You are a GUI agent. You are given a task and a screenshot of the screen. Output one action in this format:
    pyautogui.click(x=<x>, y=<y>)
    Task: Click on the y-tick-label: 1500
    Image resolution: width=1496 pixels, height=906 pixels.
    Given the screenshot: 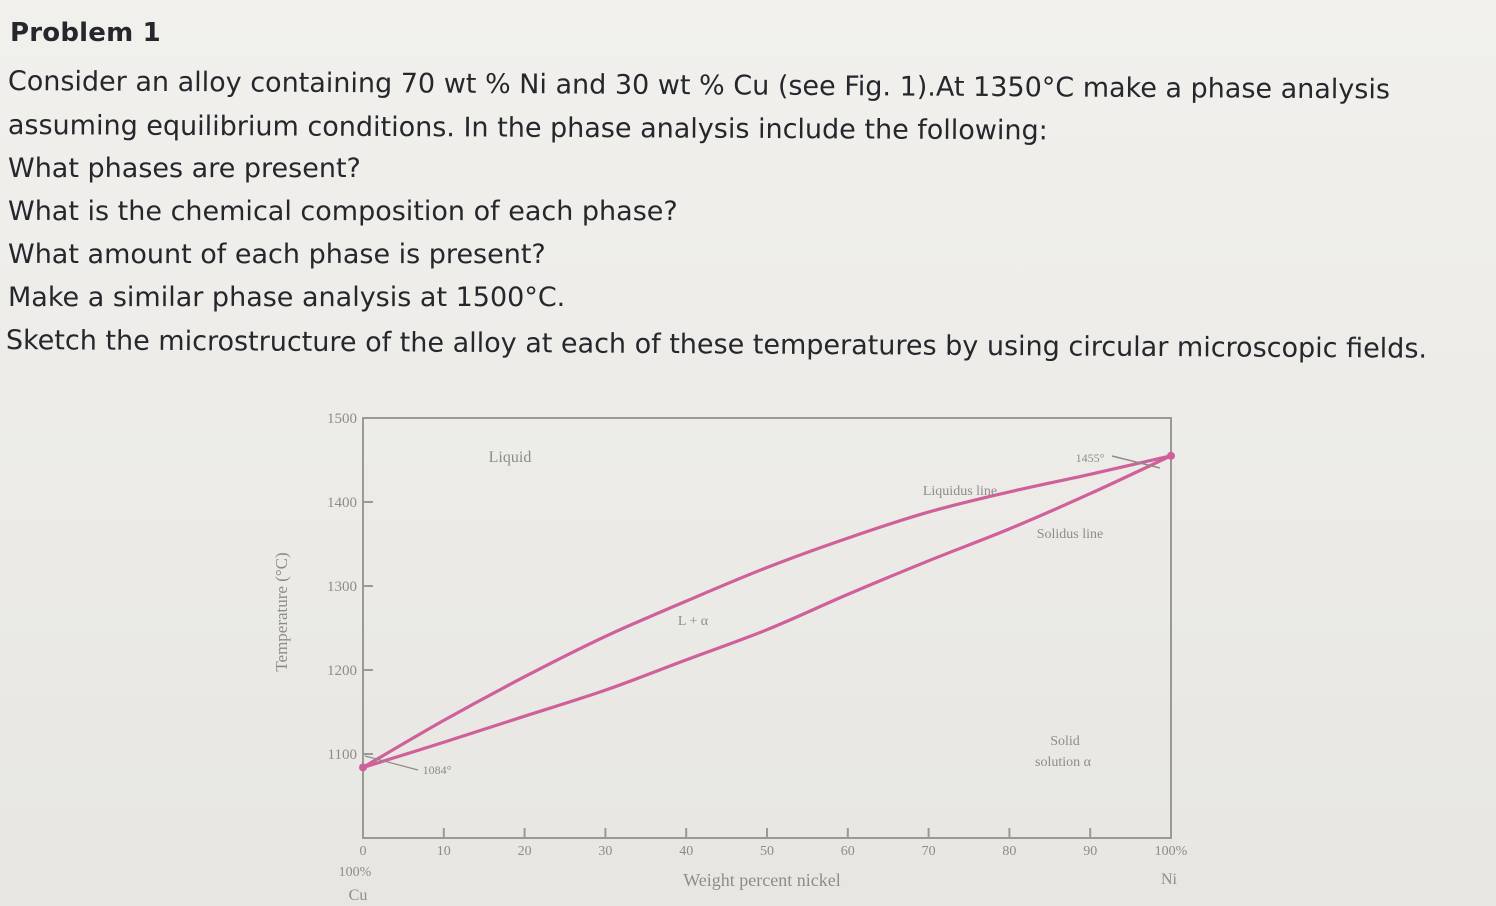 What is the action you would take?
    pyautogui.click(x=342, y=419)
    